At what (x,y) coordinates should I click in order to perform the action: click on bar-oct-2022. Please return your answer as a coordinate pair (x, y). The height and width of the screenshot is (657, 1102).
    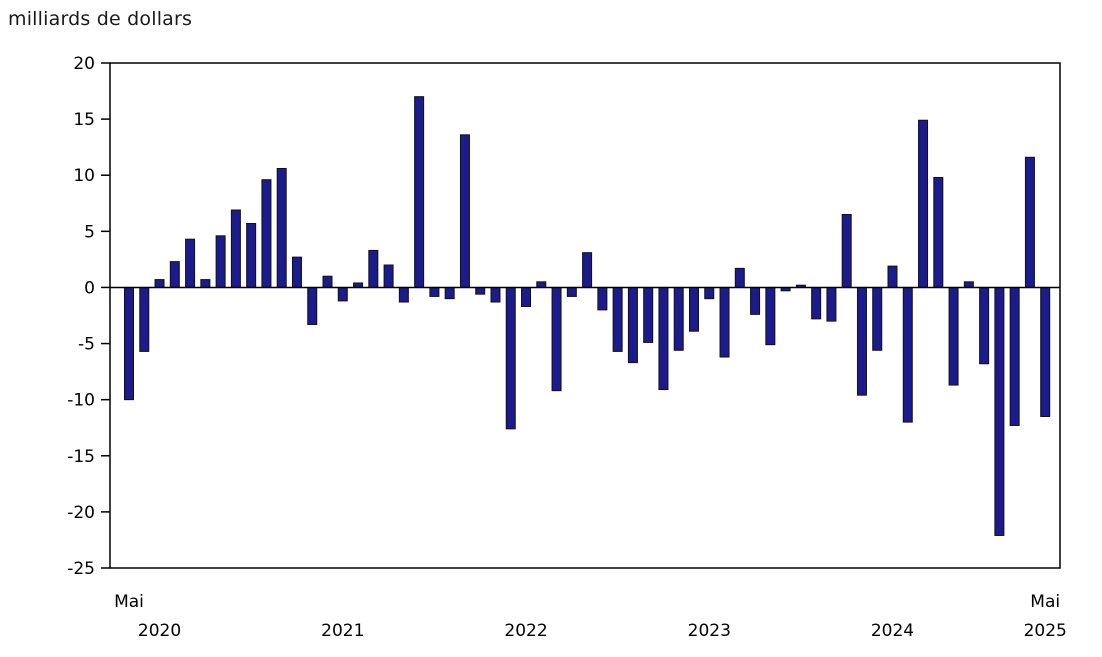
    Looking at the image, I should click on (571, 291).